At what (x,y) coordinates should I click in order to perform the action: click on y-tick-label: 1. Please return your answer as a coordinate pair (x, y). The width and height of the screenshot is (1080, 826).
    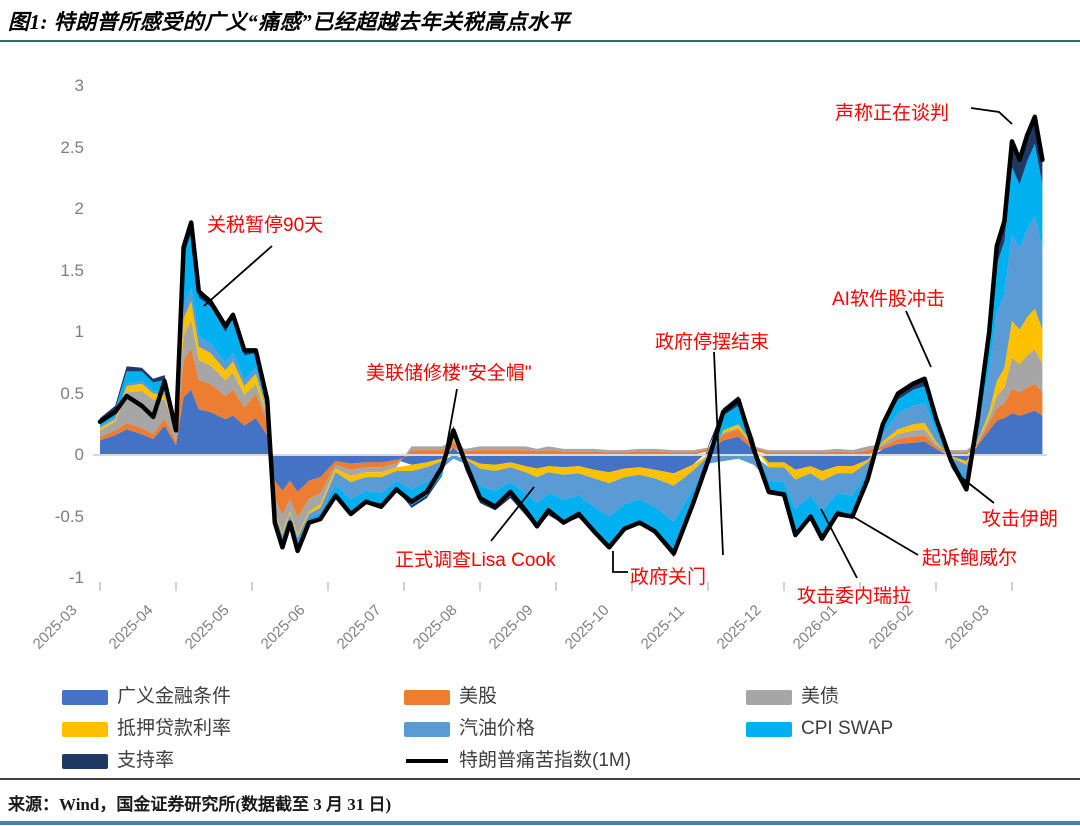
    Looking at the image, I should click on (79, 331).